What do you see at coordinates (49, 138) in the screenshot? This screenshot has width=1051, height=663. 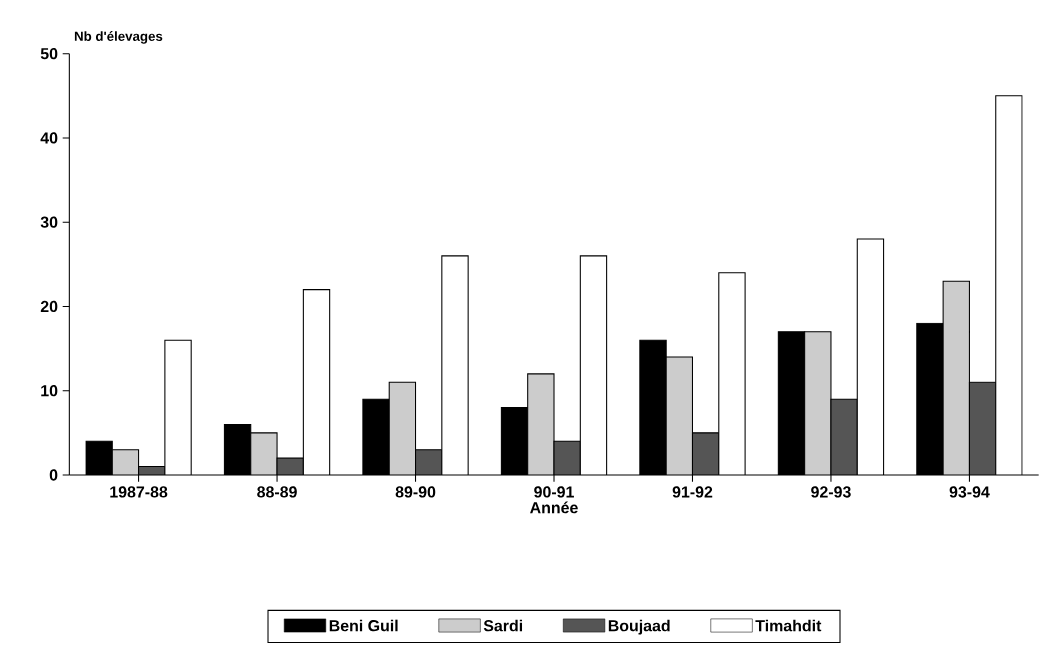 I see `y-tick-label: 40` at bounding box center [49, 138].